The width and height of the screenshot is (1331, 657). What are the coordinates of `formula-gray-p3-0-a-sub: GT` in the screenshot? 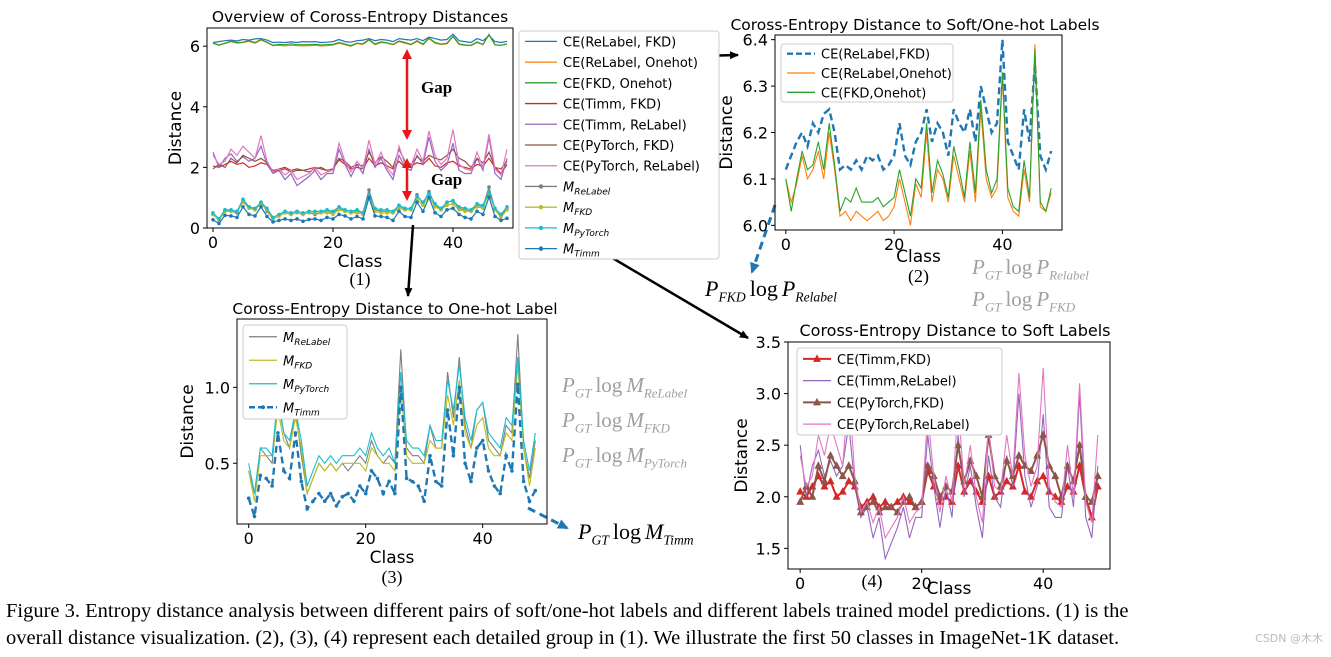 It's located at (583, 392).